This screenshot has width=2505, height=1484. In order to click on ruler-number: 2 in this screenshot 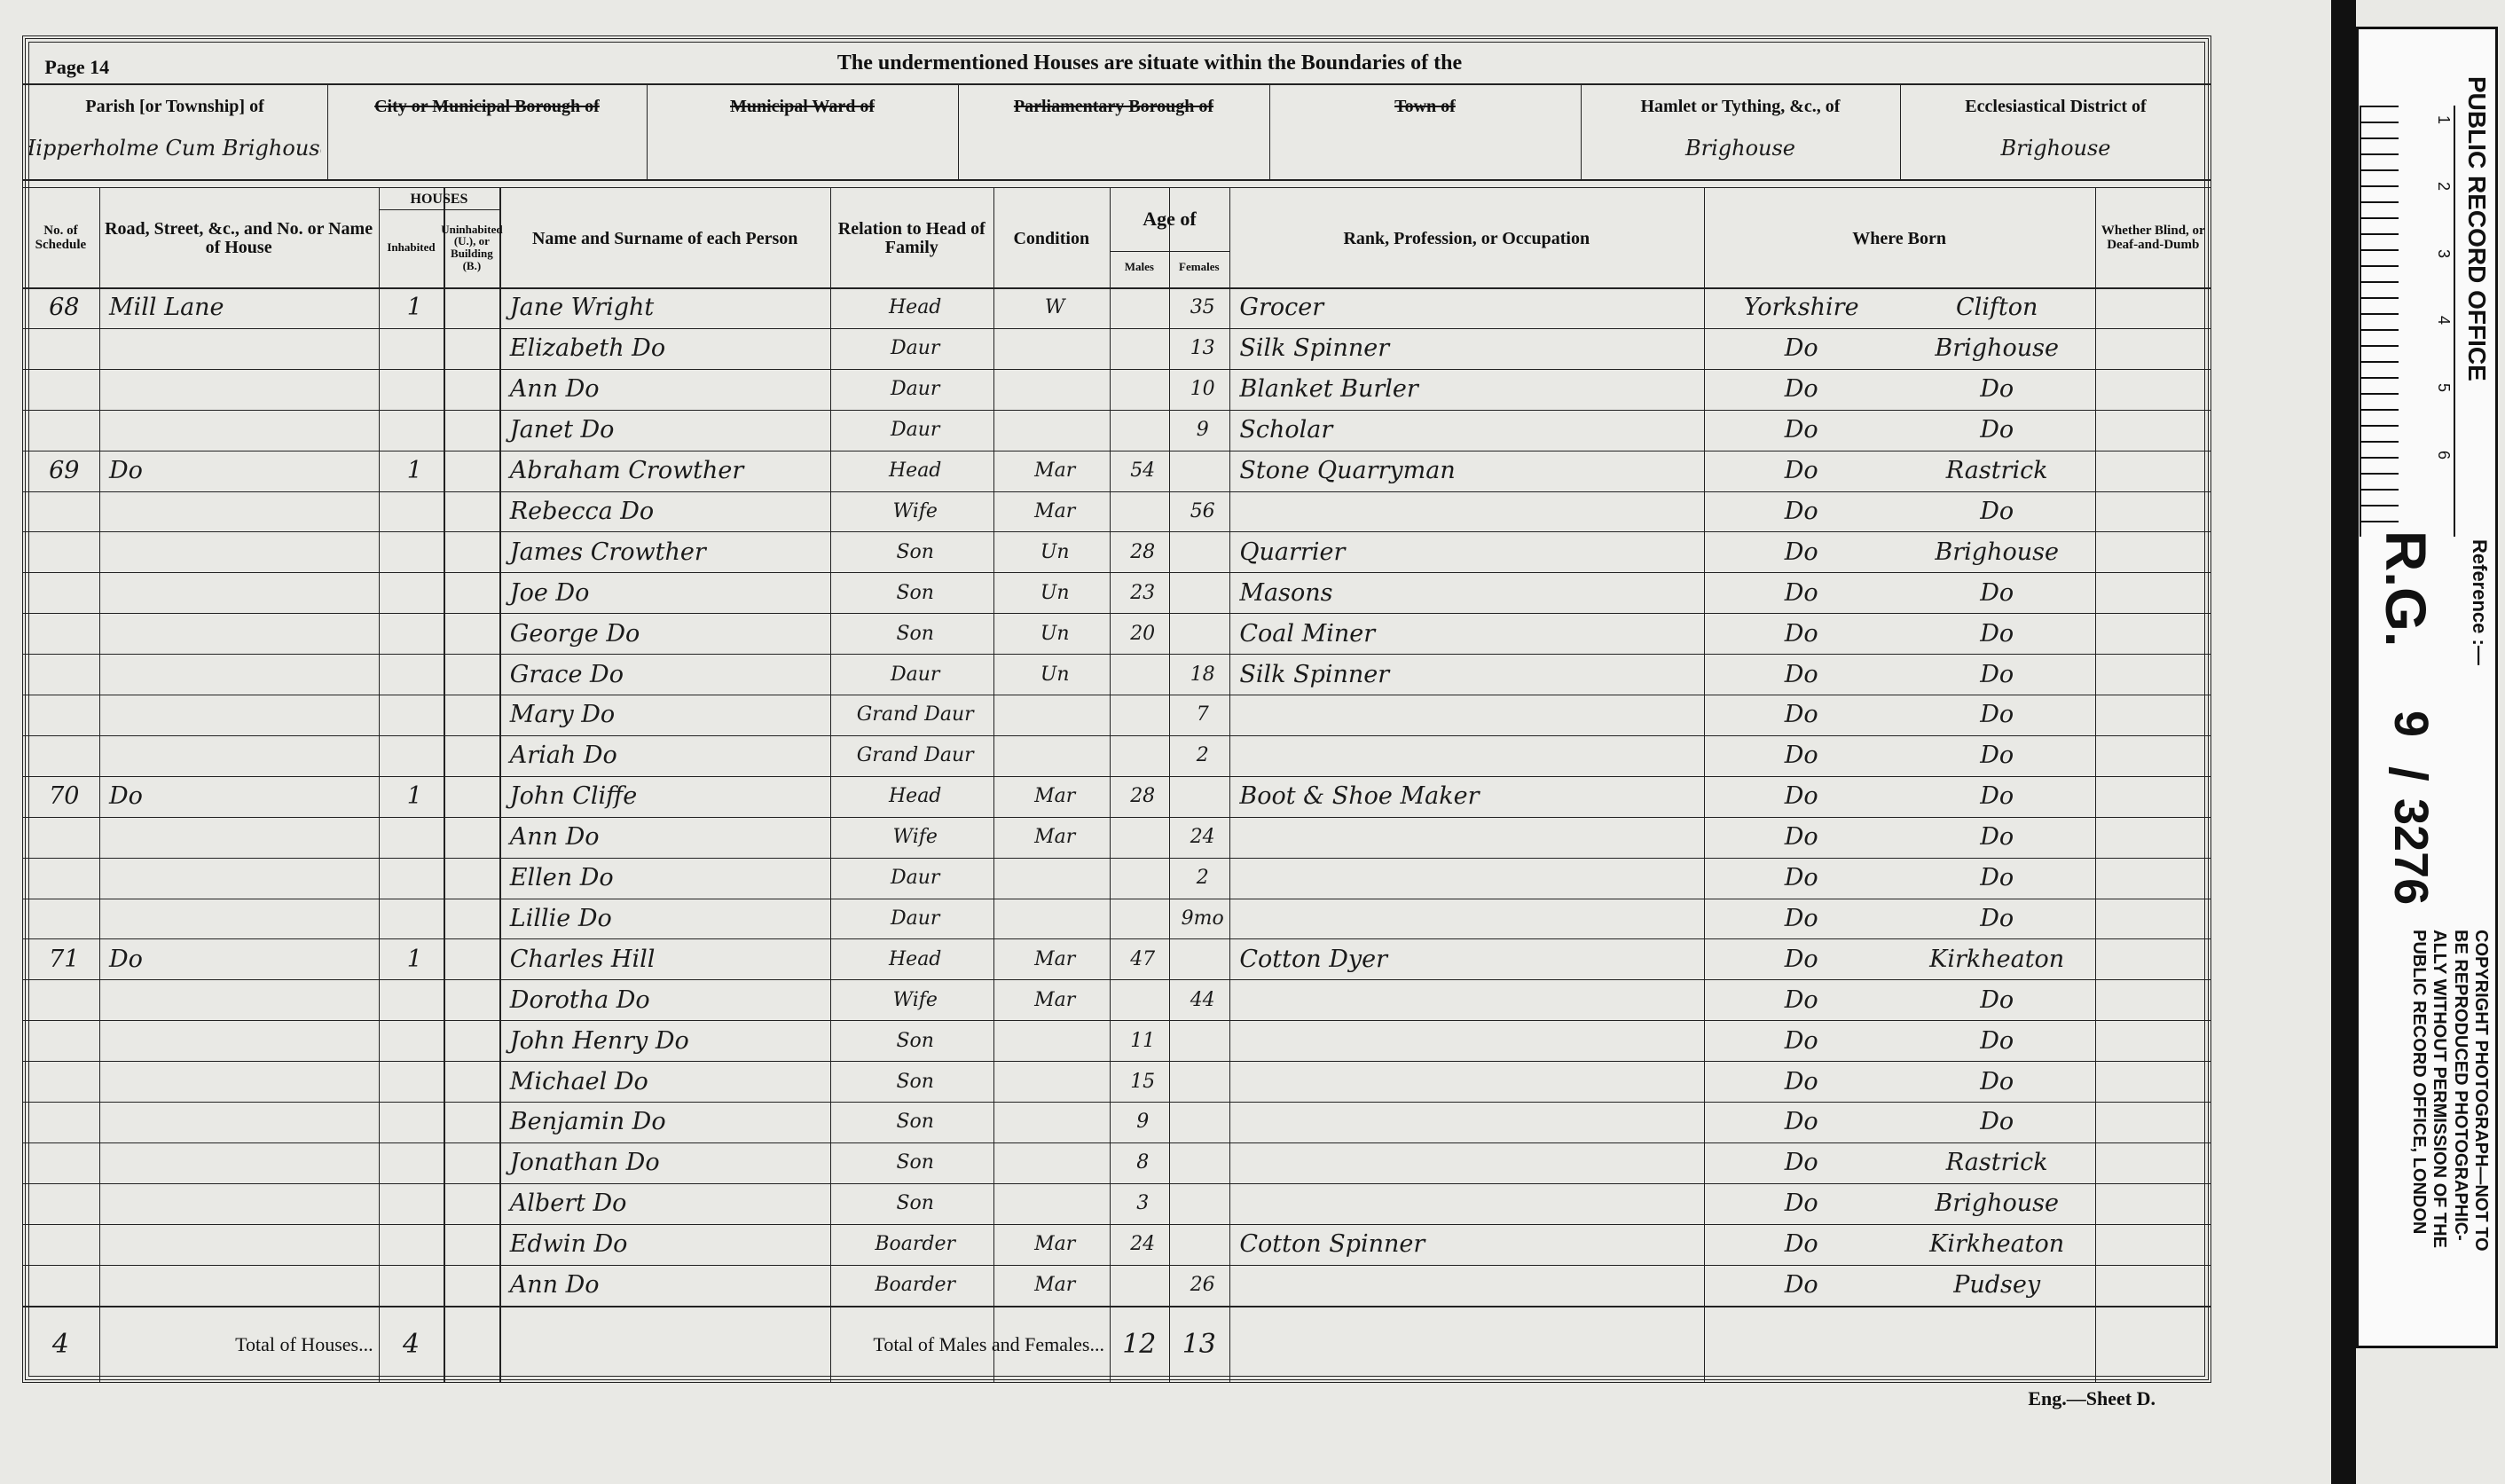, I will do `click(2444, 187)`.